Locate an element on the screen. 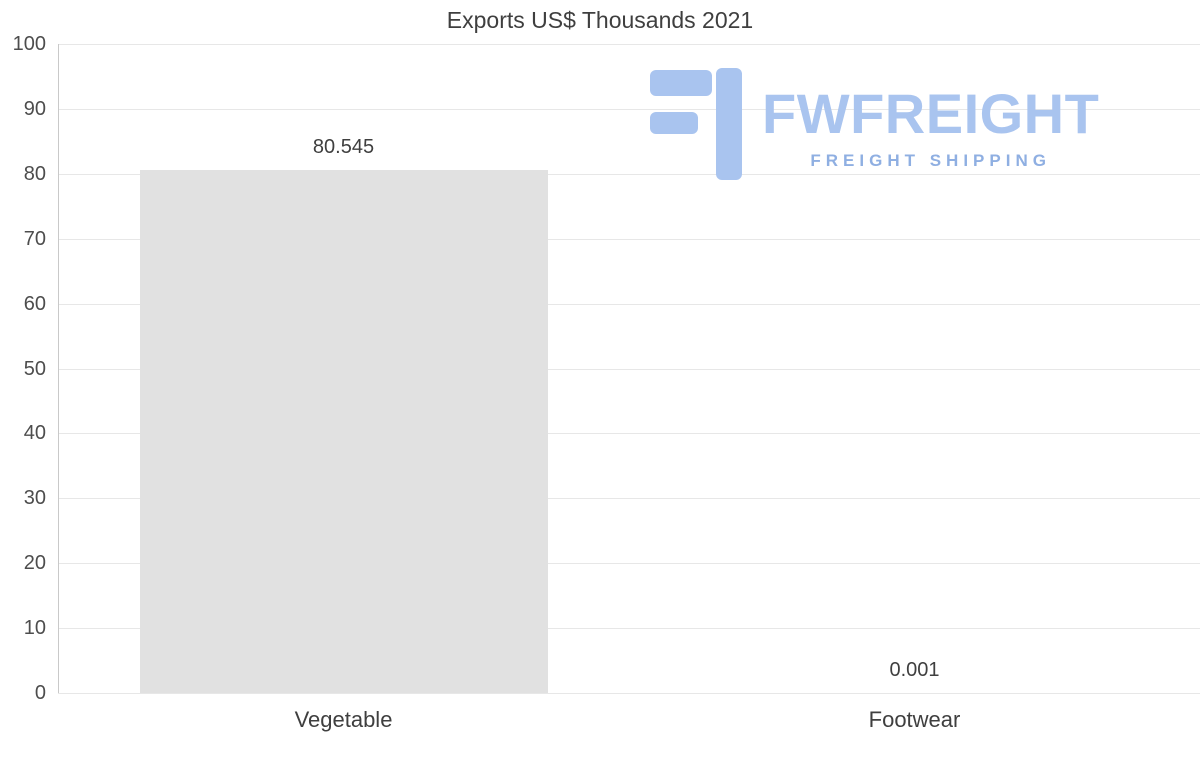 The width and height of the screenshot is (1200, 763). y-tick-label: 0 is located at coordinates (40, 693).